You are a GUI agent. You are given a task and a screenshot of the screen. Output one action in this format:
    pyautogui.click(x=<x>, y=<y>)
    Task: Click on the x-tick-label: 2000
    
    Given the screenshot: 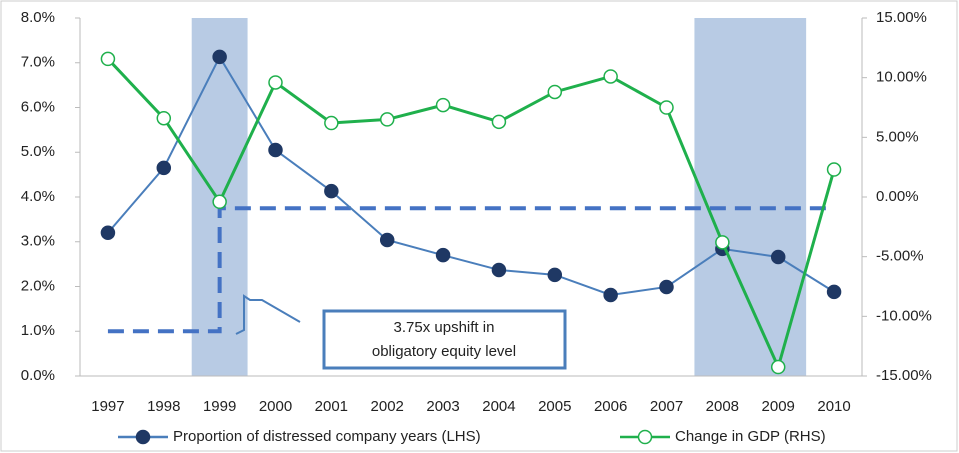 What is the action you would take?
    pyautogui.click(x=275, y=406)
    